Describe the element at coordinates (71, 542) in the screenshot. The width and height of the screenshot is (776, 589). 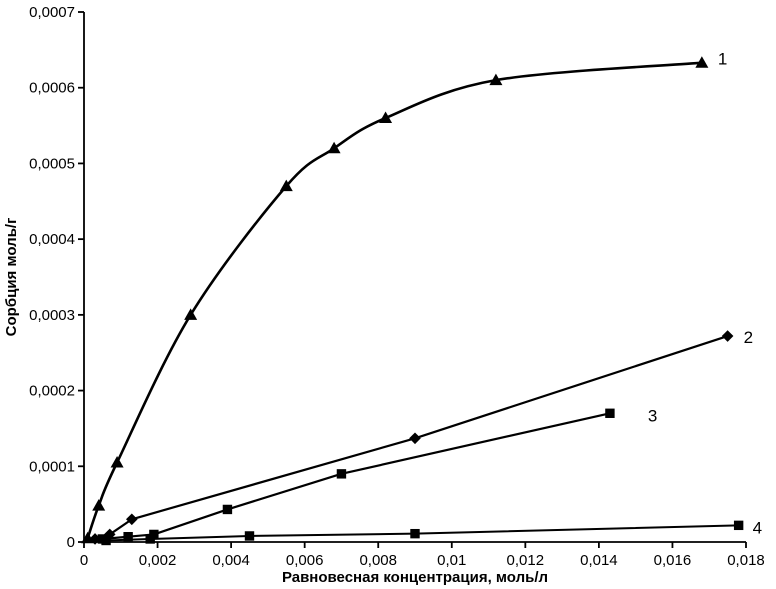
I see `y-tick-label: 0` at that location.